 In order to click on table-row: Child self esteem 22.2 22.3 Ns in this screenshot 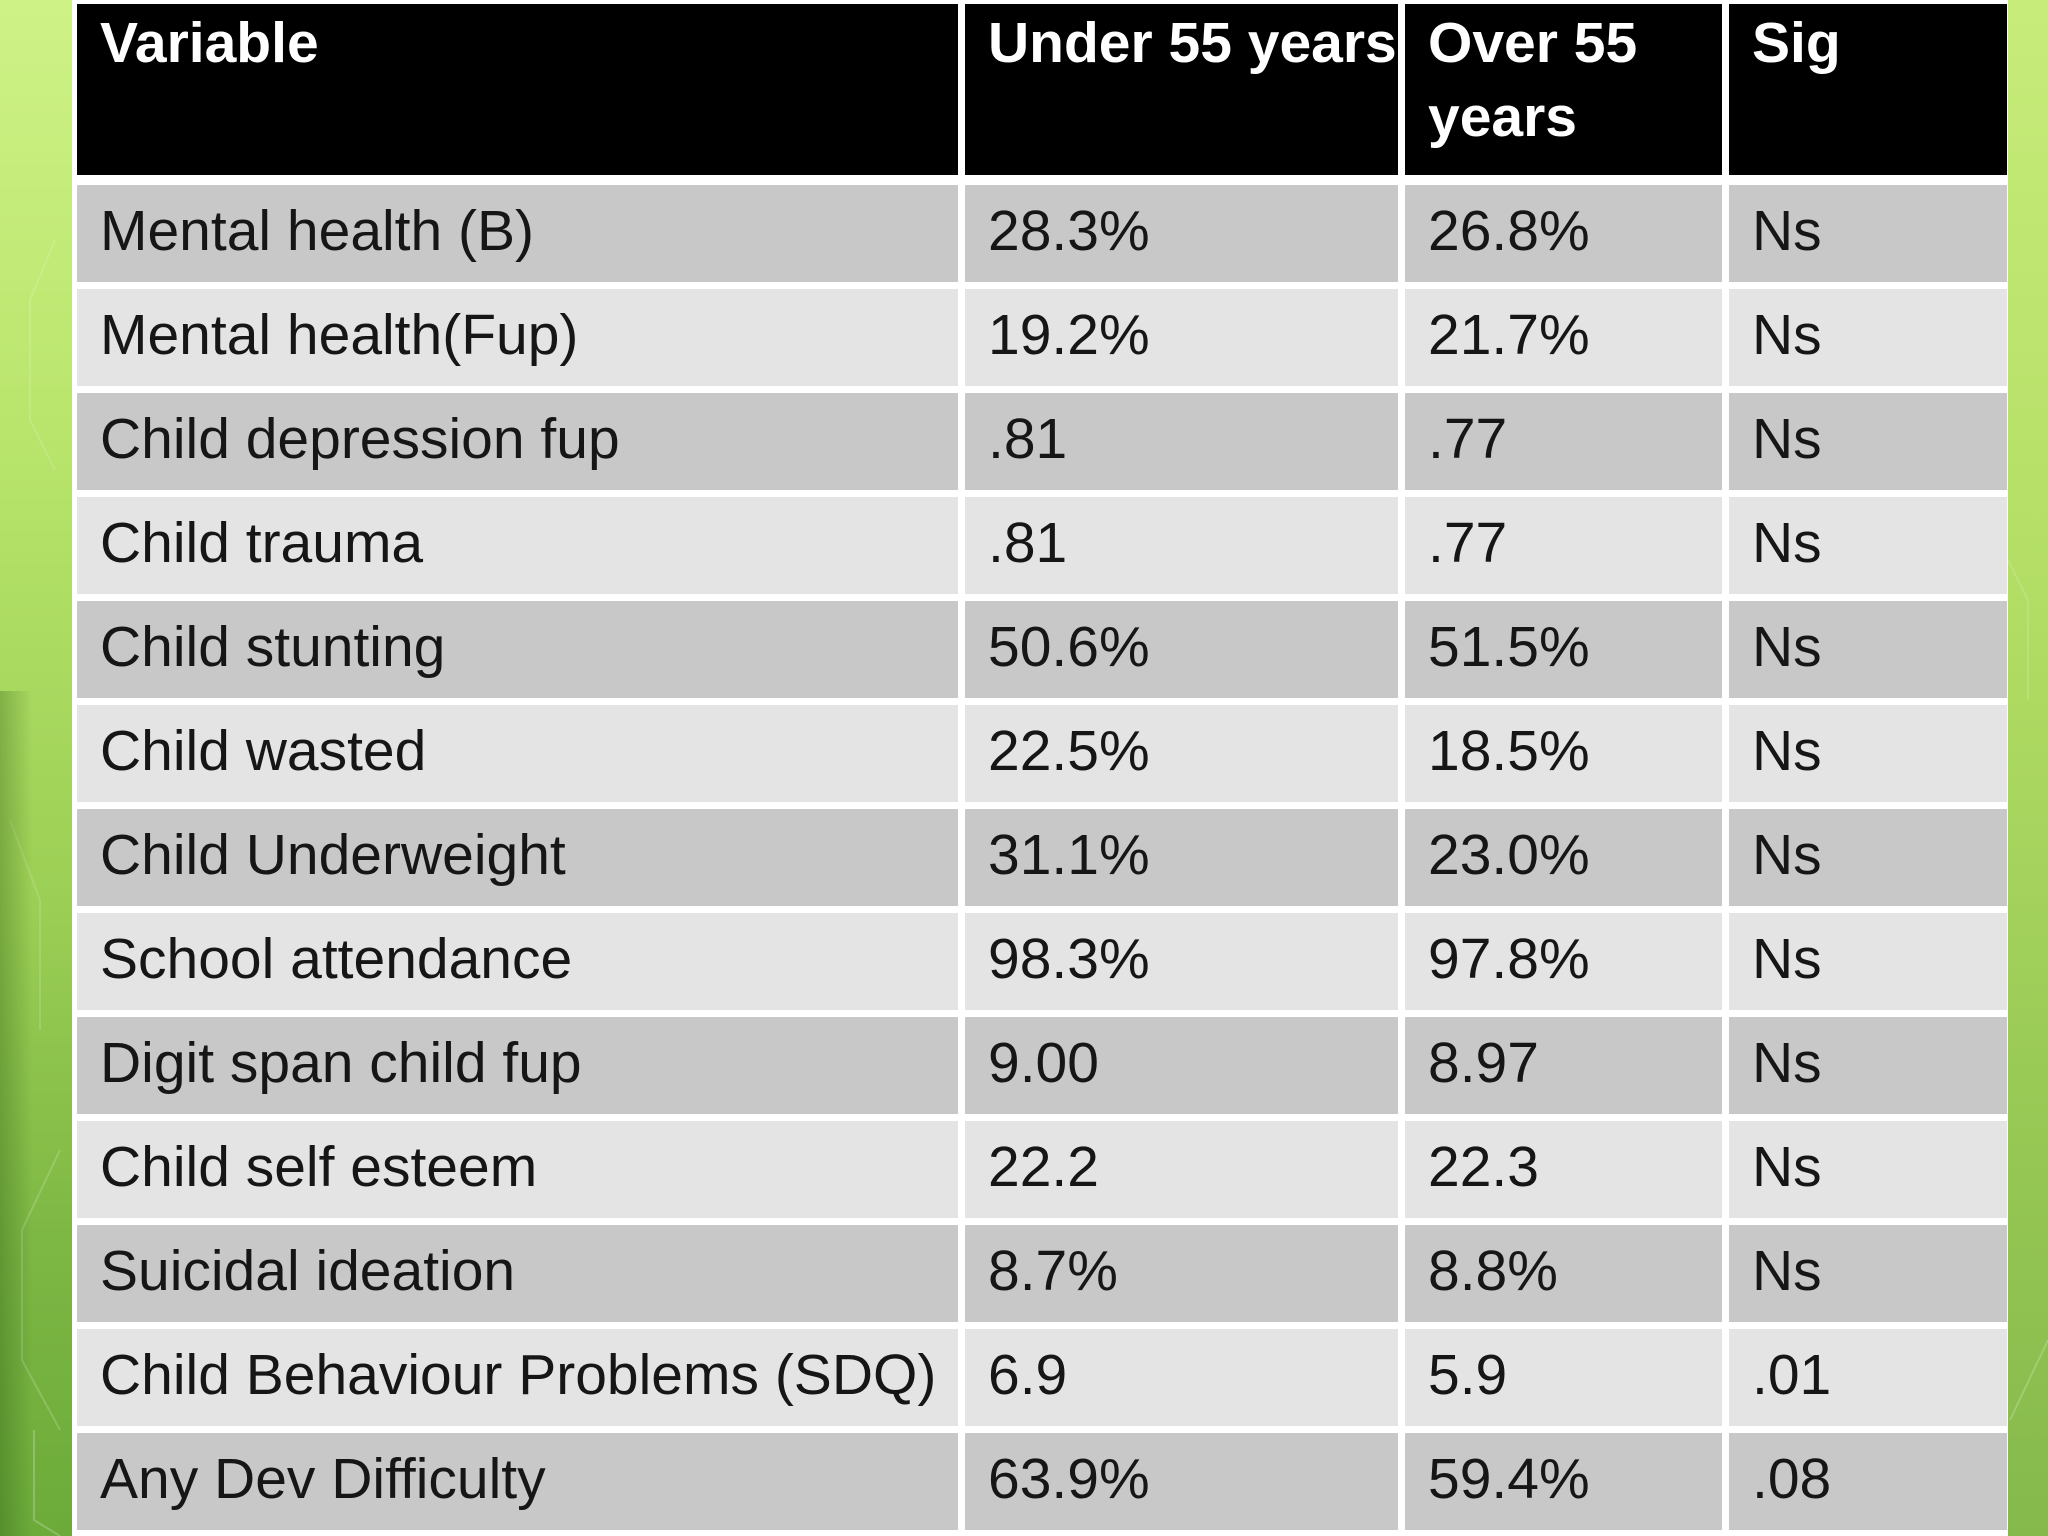, I will do `click(1042, 1169)`.